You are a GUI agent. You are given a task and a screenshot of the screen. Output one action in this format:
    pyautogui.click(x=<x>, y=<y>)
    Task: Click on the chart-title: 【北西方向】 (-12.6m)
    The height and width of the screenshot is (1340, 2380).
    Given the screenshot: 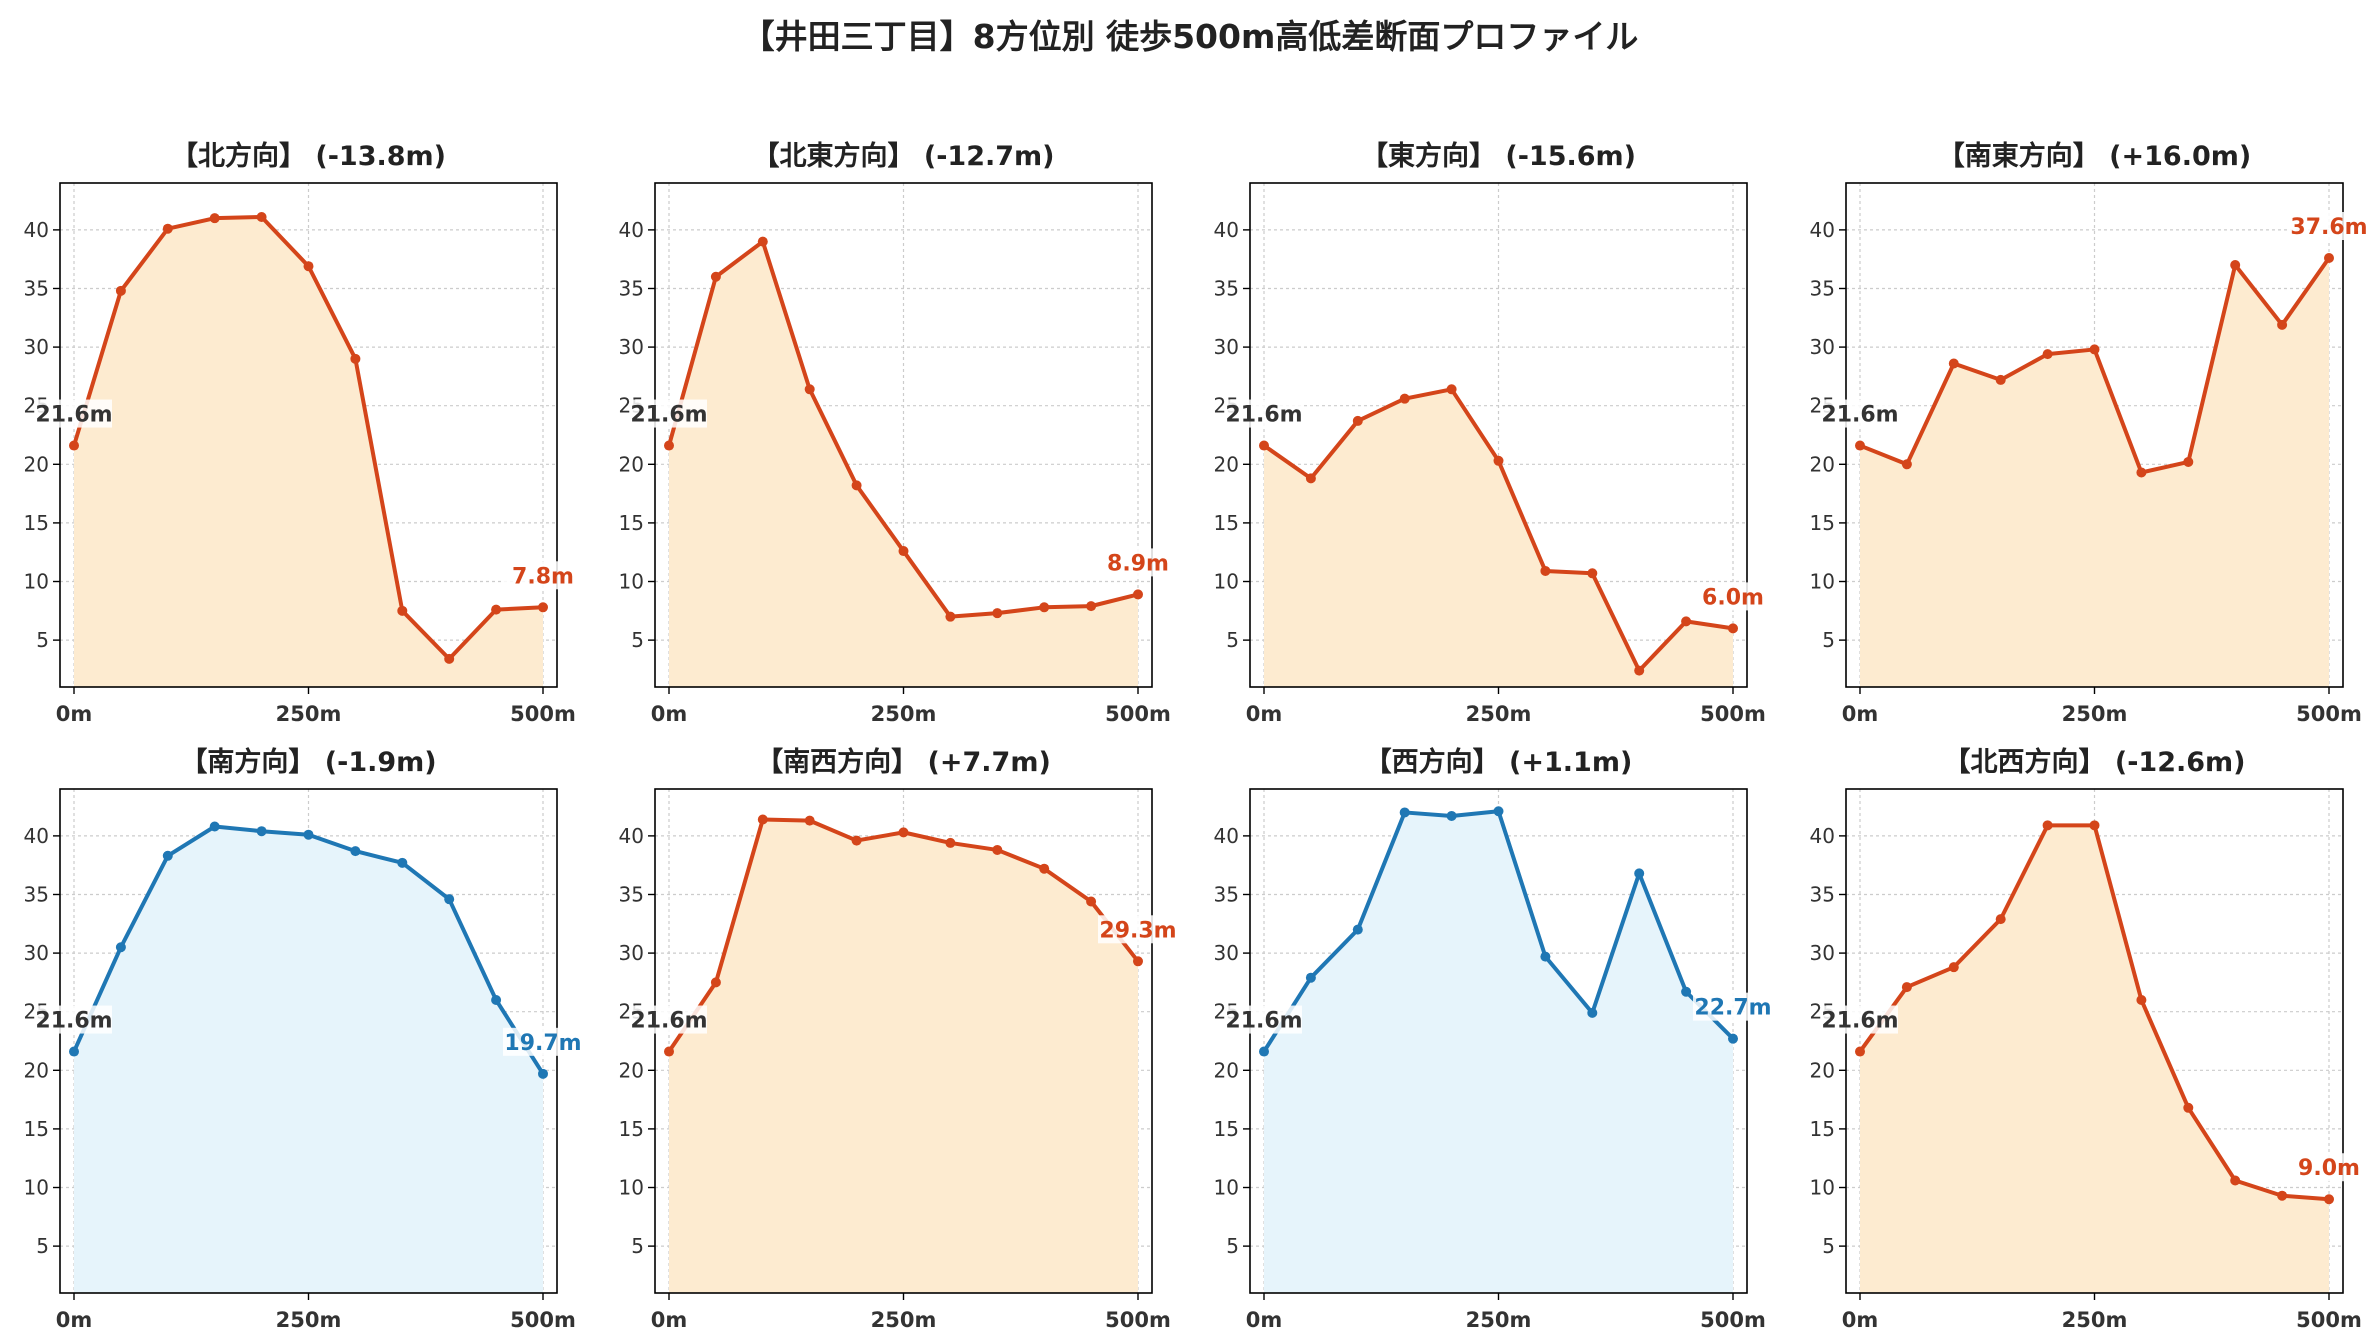 What is the action you would take?
    pyautogui.click(x=2094, y=762)
    